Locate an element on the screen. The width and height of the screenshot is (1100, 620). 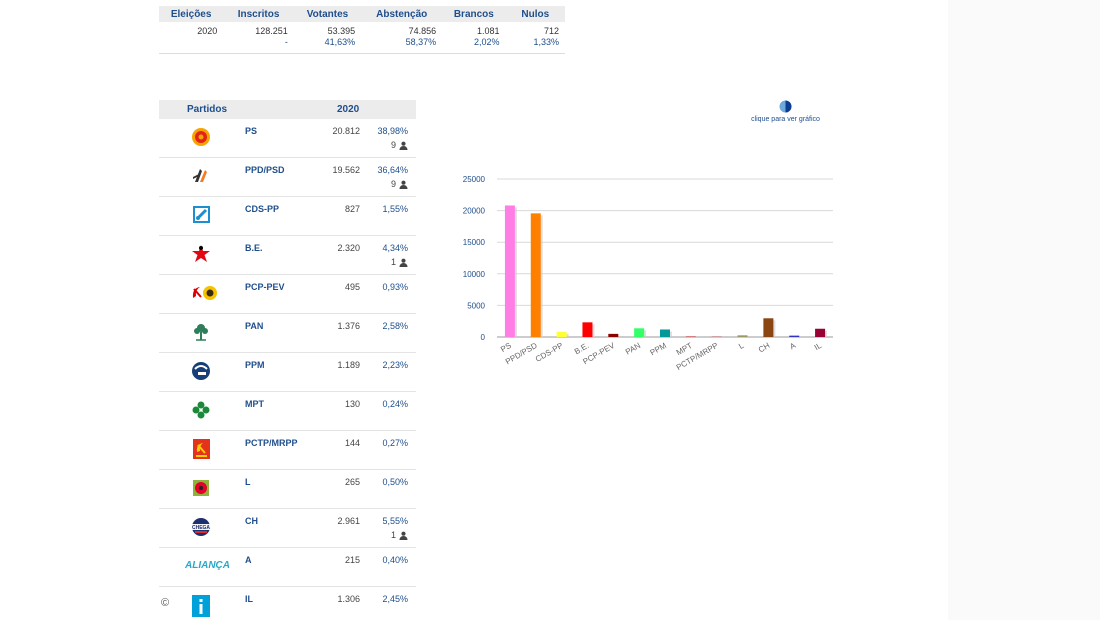
parties-header-year: 2020 is located at coordinates (348, 109).